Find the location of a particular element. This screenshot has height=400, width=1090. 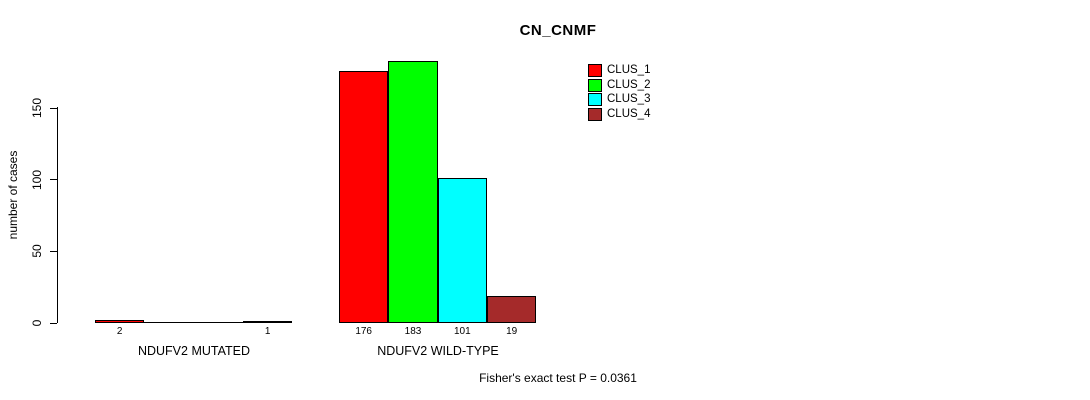

legend-swatch-clus4 is located at coordinates (595, 114).